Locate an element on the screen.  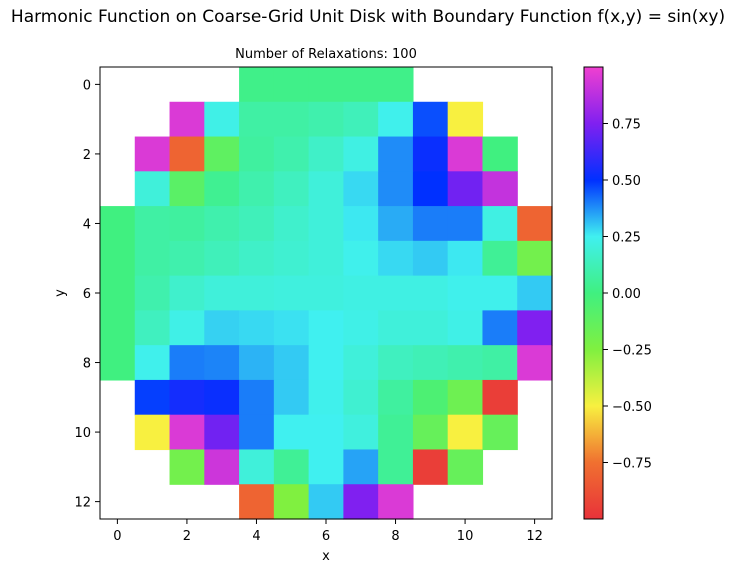
colorbar-tick-label: 0.25 is located at coordinates (626, 238).